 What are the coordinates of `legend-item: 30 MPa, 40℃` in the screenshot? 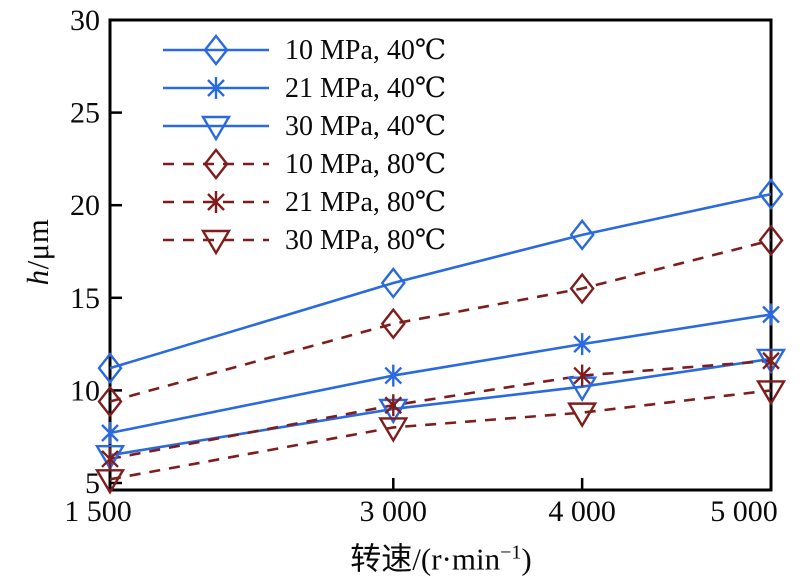 It's located at (303, 126).